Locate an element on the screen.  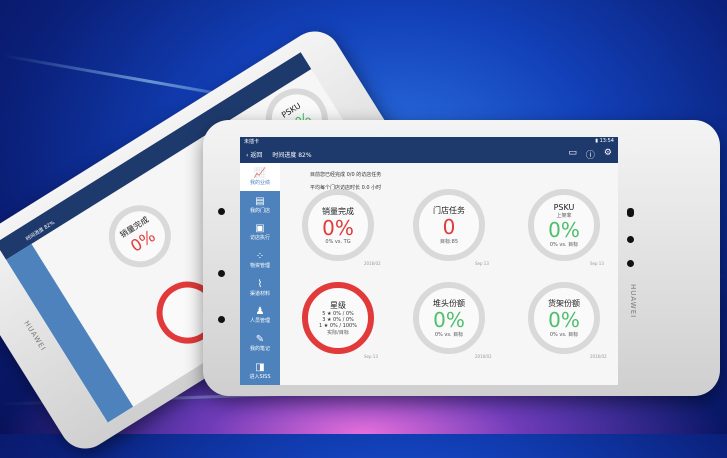
help-icon: ⓘ is located at coordinates (590, 156).